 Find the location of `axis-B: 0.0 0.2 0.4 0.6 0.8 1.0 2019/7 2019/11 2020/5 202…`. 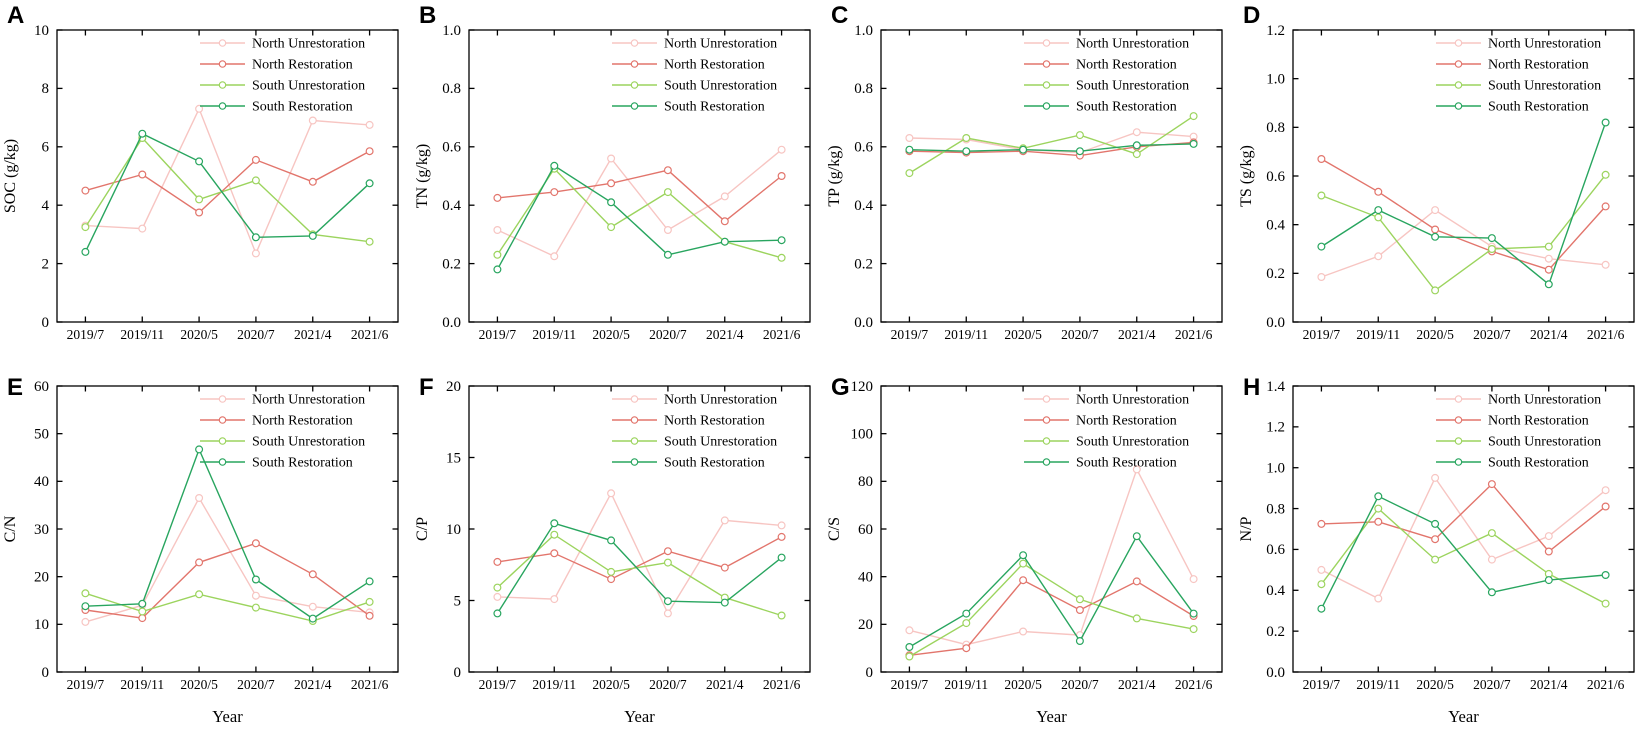

axis-B: 0.0 0.2 0.4 0.6 0.8 1.0 2019/7 2019/11 2020/5 202… is located at coordinates (612, 182).